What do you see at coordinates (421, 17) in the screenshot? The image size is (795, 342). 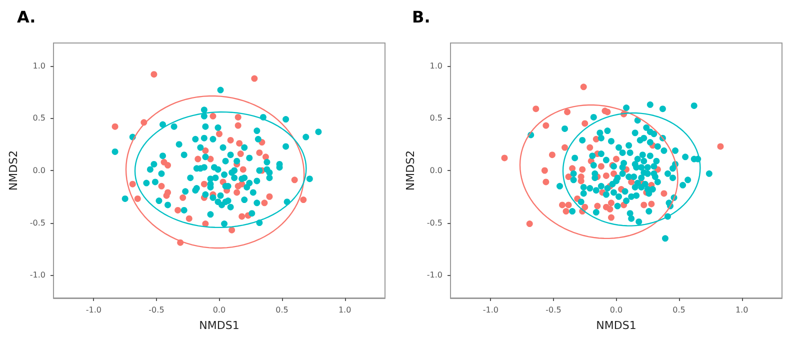 I see `chart-title: B.` at bounding box center [421, 17].